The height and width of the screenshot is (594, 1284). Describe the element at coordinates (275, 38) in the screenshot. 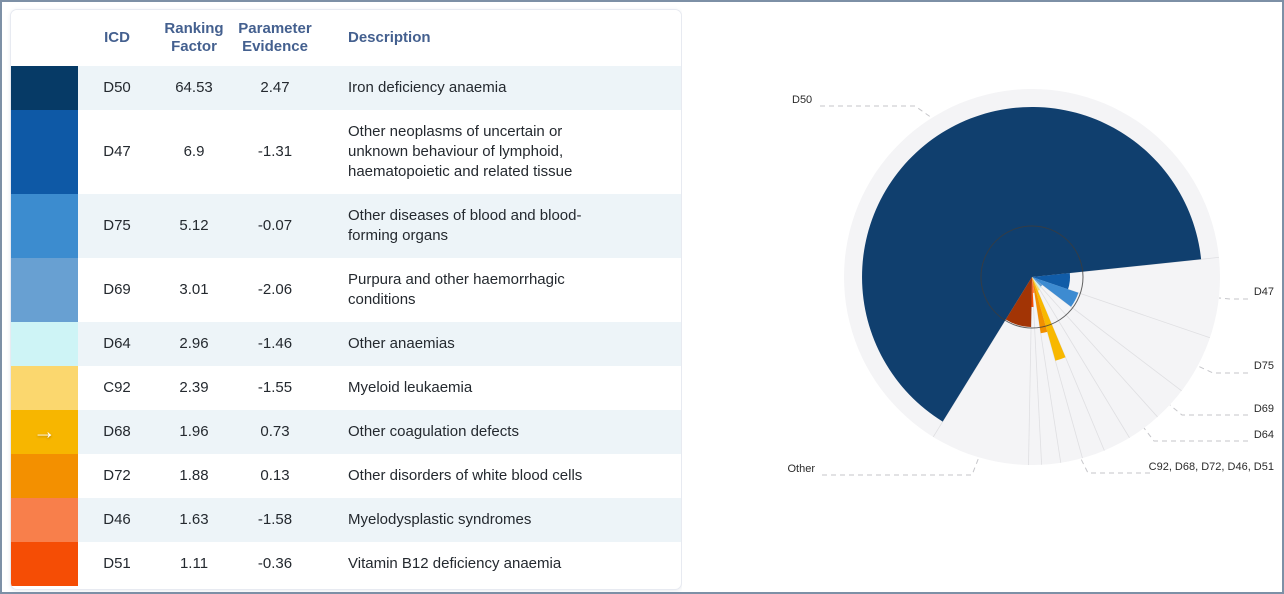

I see `col-header-parameter-evidence: Parameter Evidence` at that location.